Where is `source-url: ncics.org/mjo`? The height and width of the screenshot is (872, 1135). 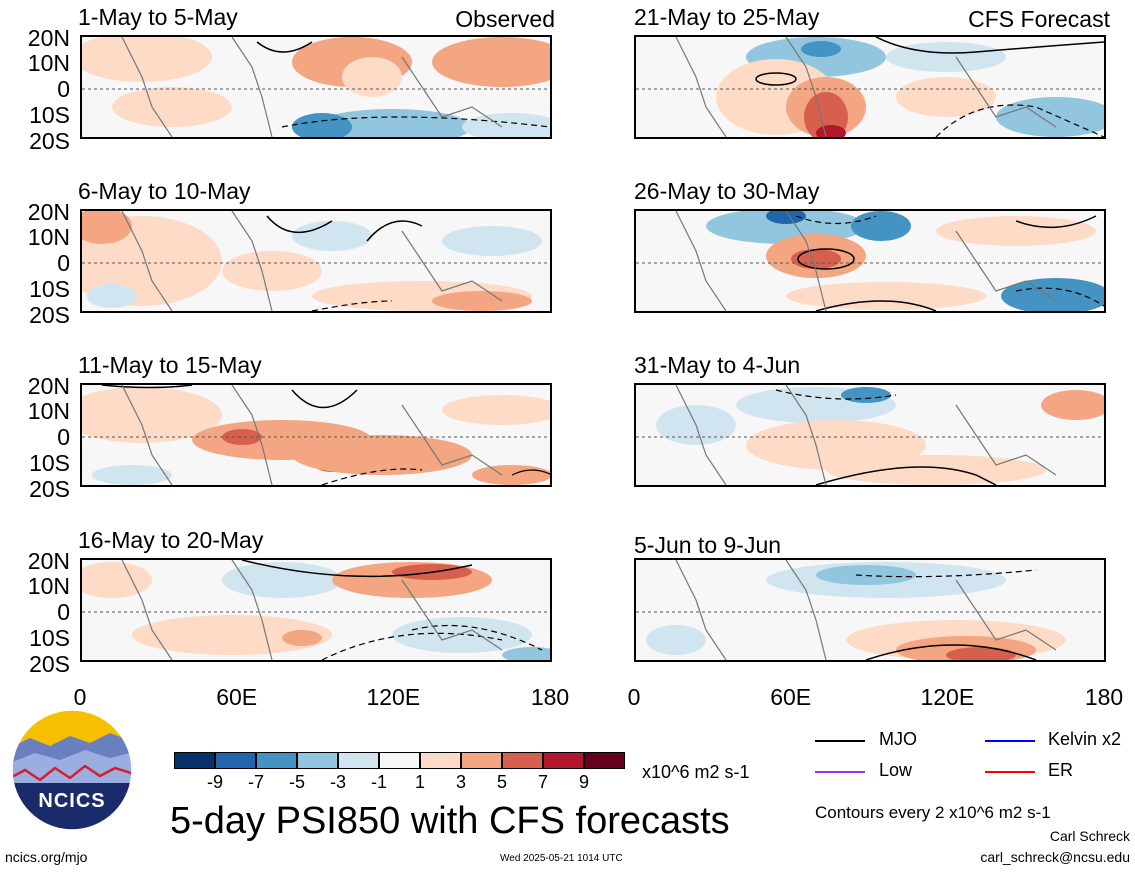
source-url: ncics.org/mjo is located at coordinates (46, 857).